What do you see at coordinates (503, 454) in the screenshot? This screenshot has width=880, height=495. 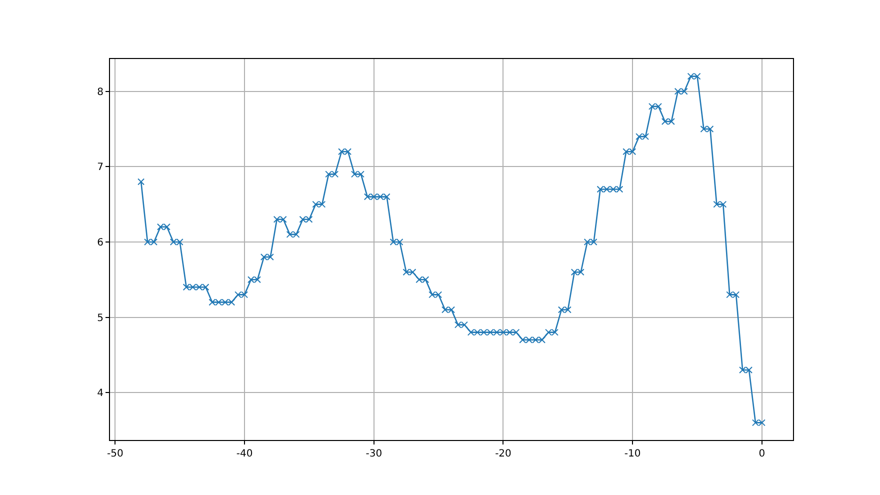 I see `x-tick-label: -20` at bounding box center [503, 454].